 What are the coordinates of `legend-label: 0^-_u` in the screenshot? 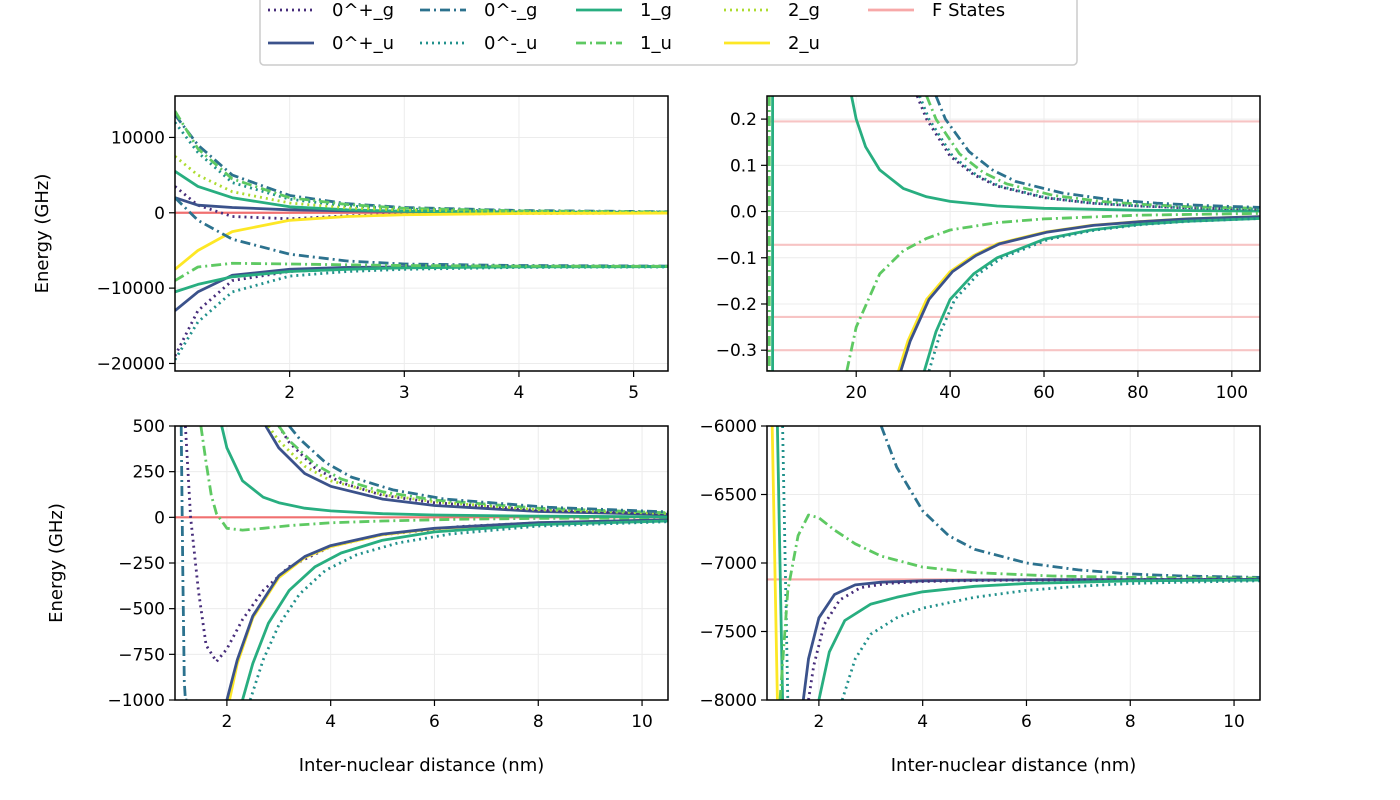 It's located at (510, 43).